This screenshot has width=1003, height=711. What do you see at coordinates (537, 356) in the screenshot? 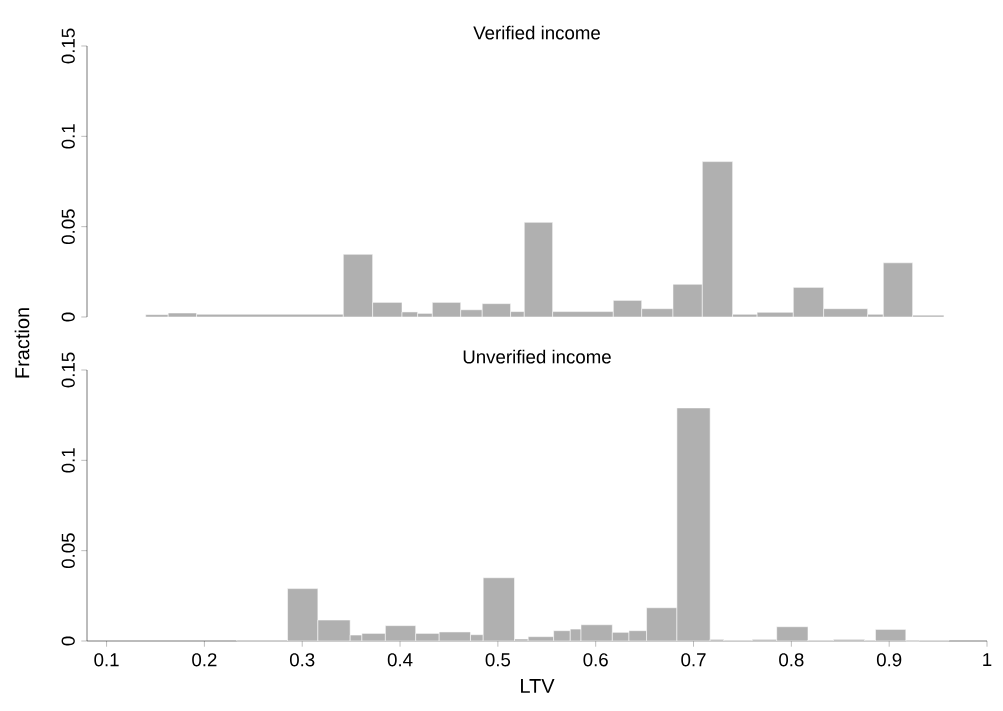
I see `chart-title: Unverified income` at bounding box center [537, 356].